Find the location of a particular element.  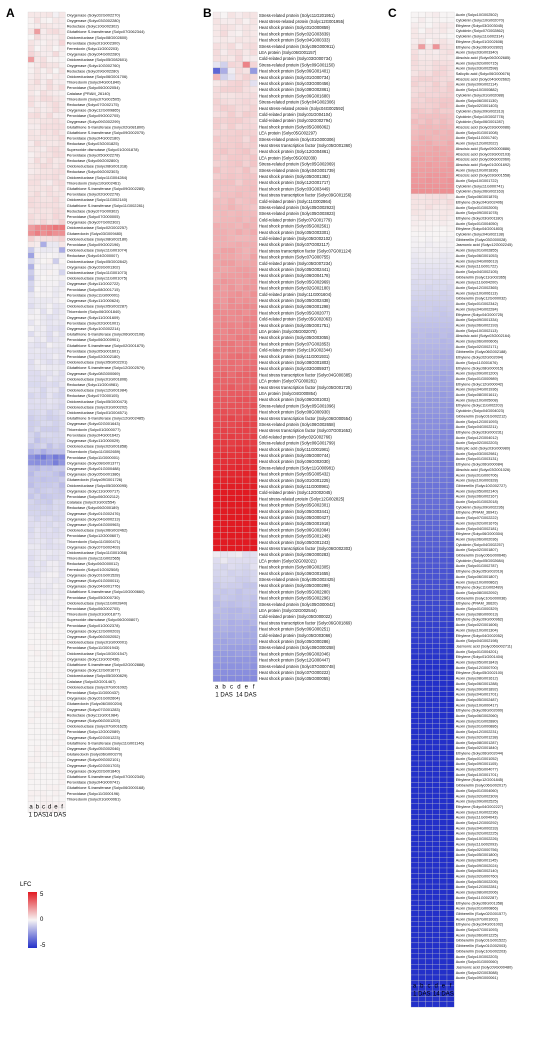

row-label: Peroxidase (Solyc09G002196) is located at coordinates (94, 244).